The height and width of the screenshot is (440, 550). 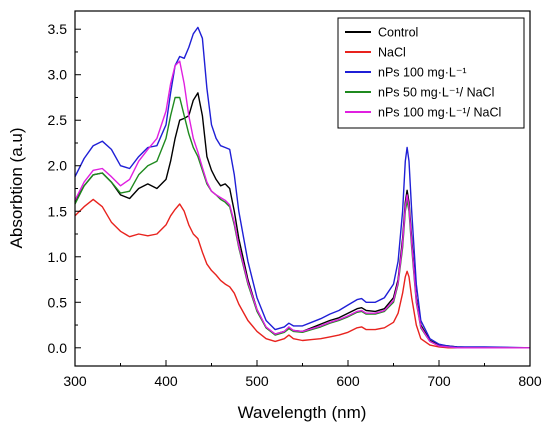 What do you see at coordinates (58, 257) in the screenshot?
I see `y-tick-label: 1.0` at bounding box center [58, 257].